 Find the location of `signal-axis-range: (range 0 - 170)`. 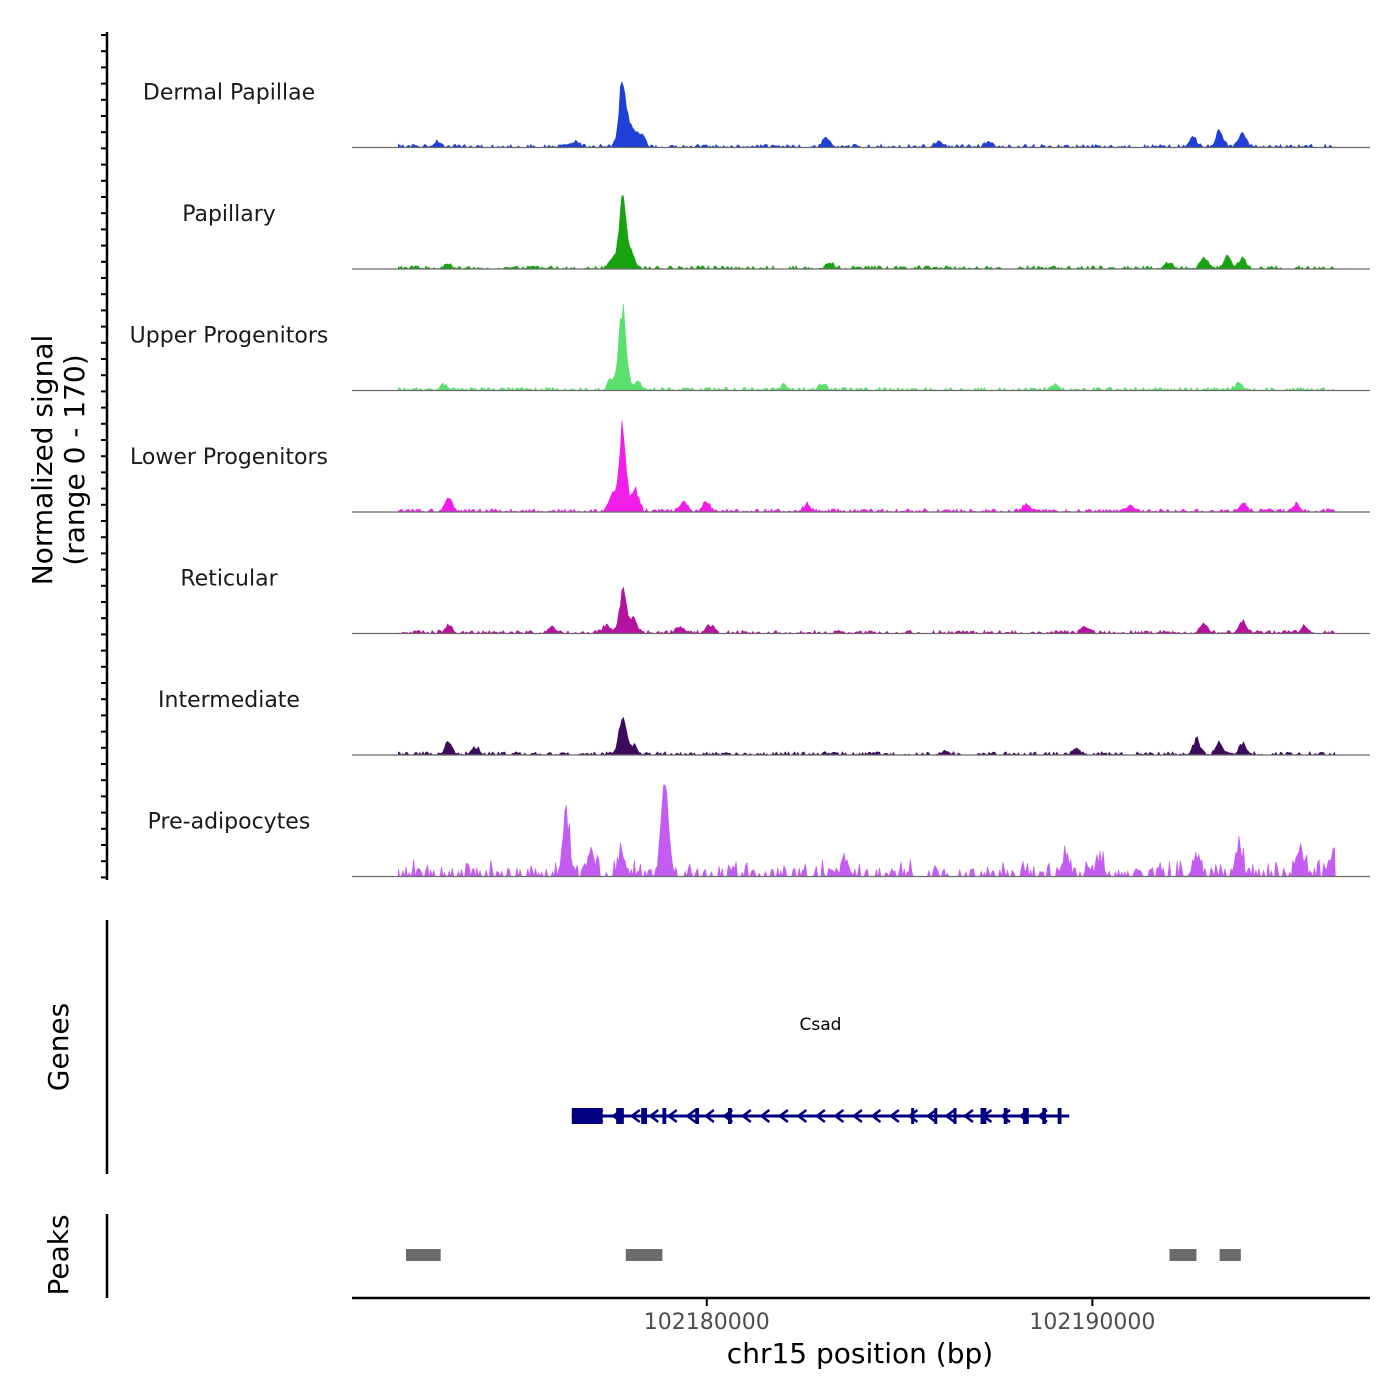

signal-axis-range: (range 0 - 170) is located at coordinates (74, 459).